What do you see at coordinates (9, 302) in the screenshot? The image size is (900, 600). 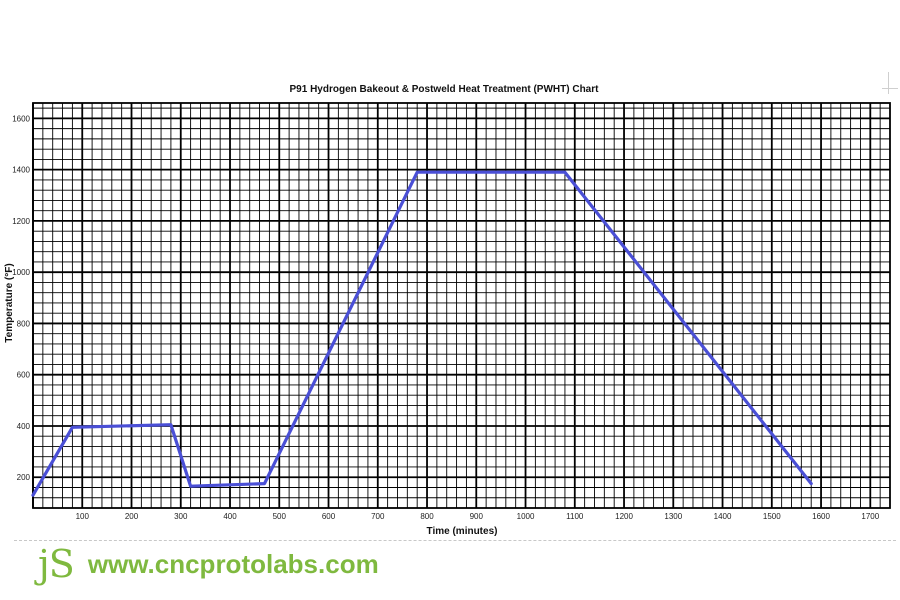 I see `y-axis-label: Temperature (°F)` at bounding box center [9, 302].